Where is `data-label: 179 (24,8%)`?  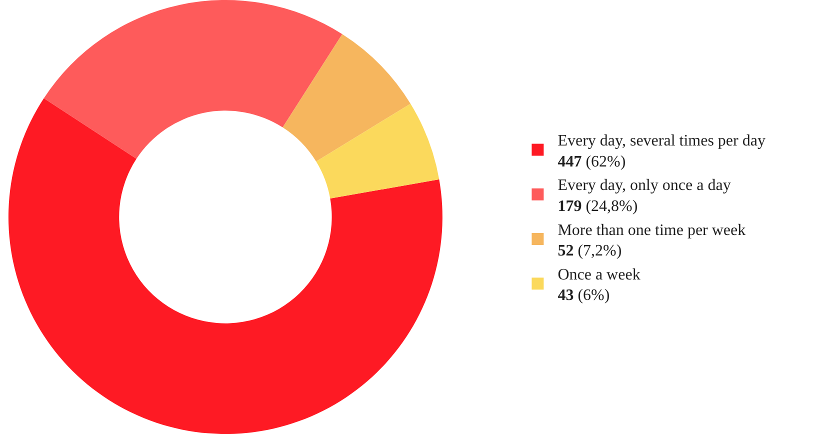
data-label: 179 (24,8%) is located at coordinates (598, 207).